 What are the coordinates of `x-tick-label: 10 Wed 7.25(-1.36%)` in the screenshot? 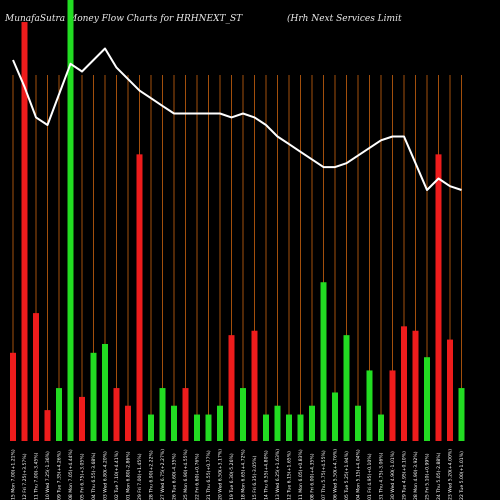 It's located at (48, 475).